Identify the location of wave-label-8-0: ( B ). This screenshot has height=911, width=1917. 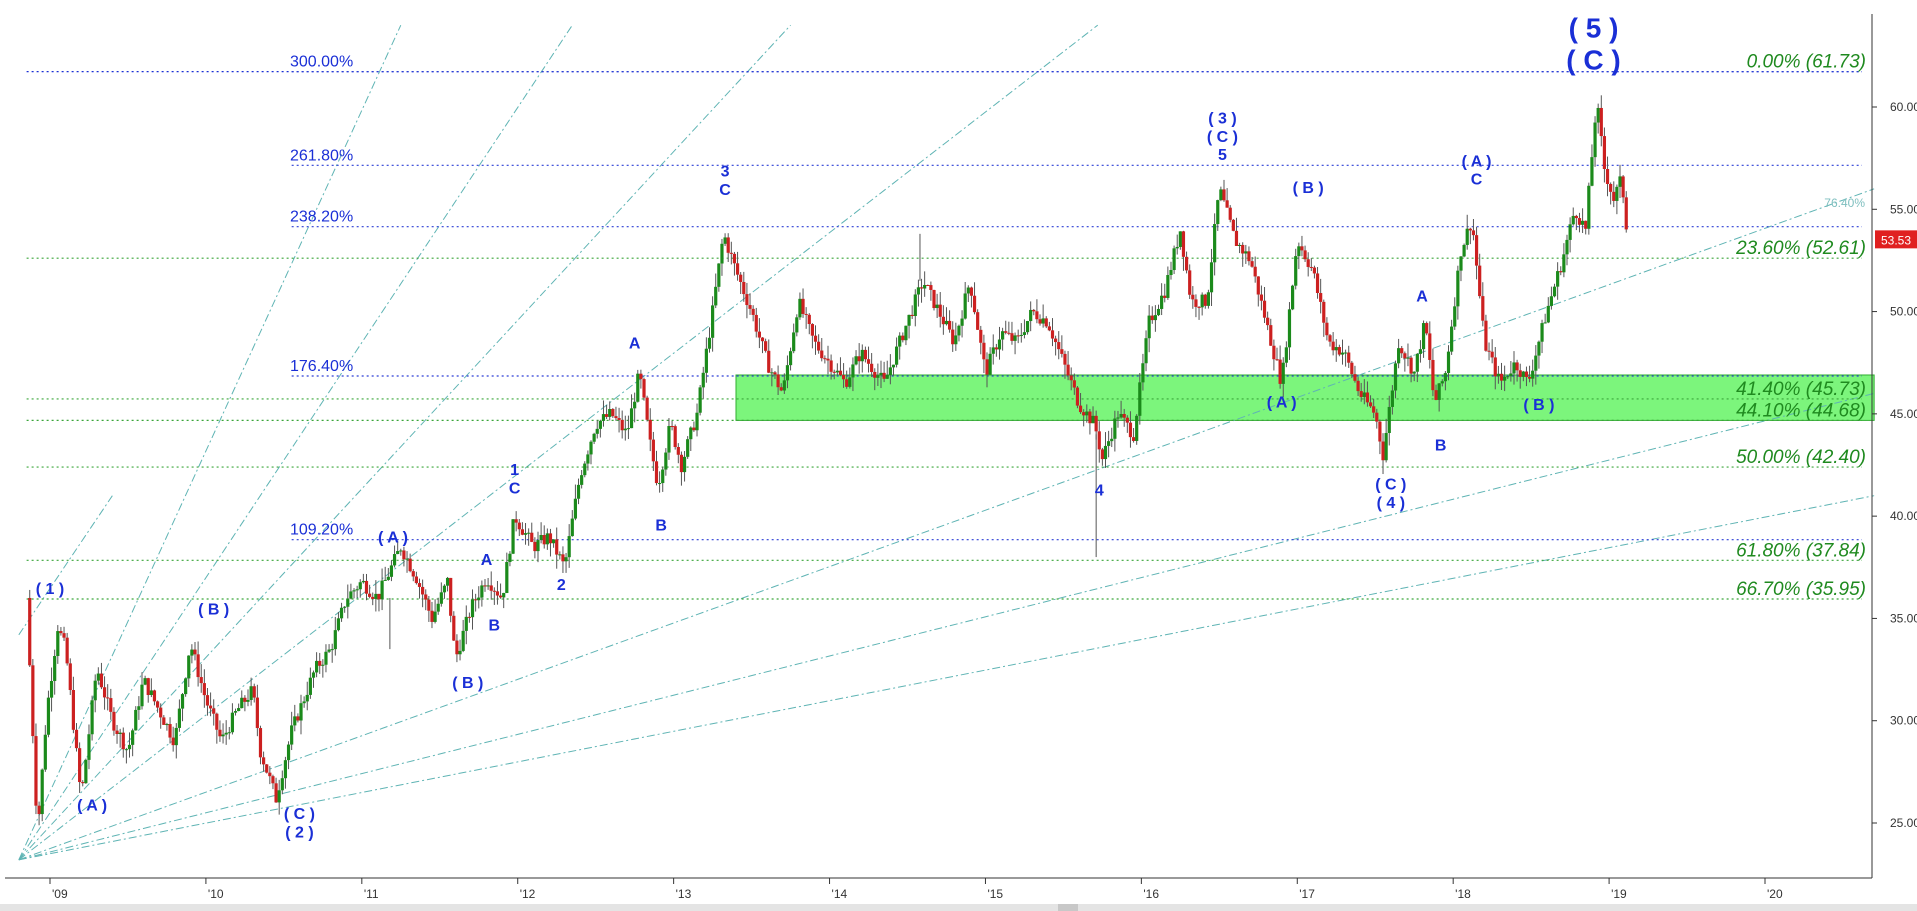
(467, 683).